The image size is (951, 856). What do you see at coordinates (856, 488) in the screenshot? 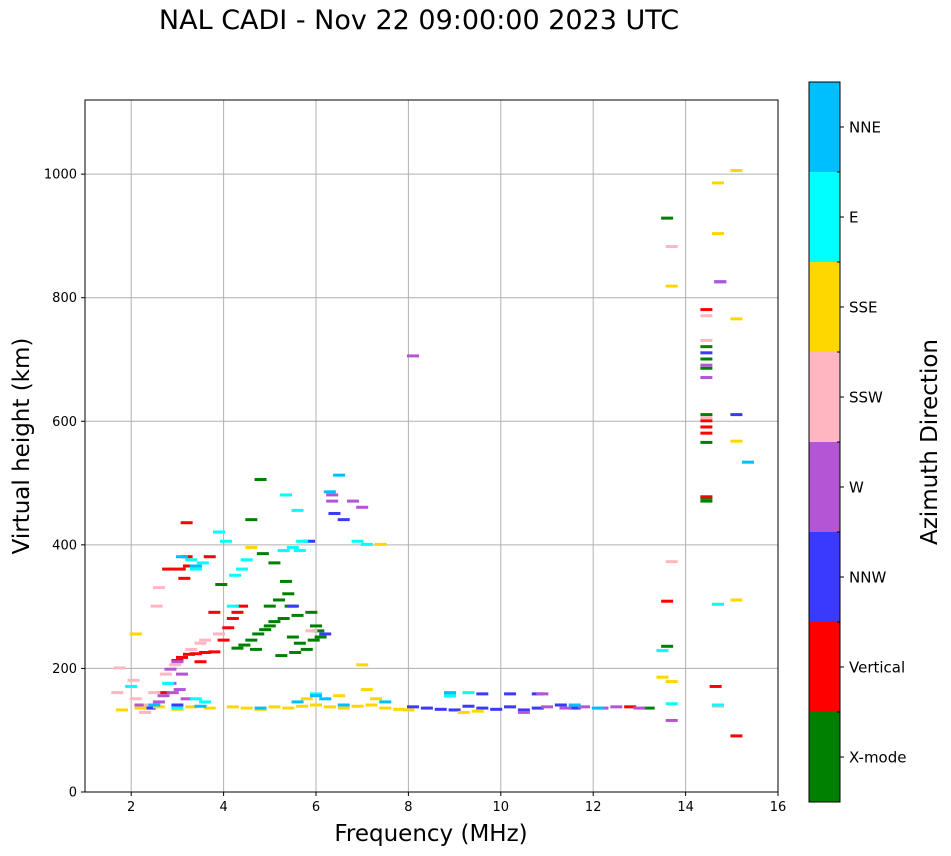
I see `colorbar-label: W` at bounding box center [856, 488].